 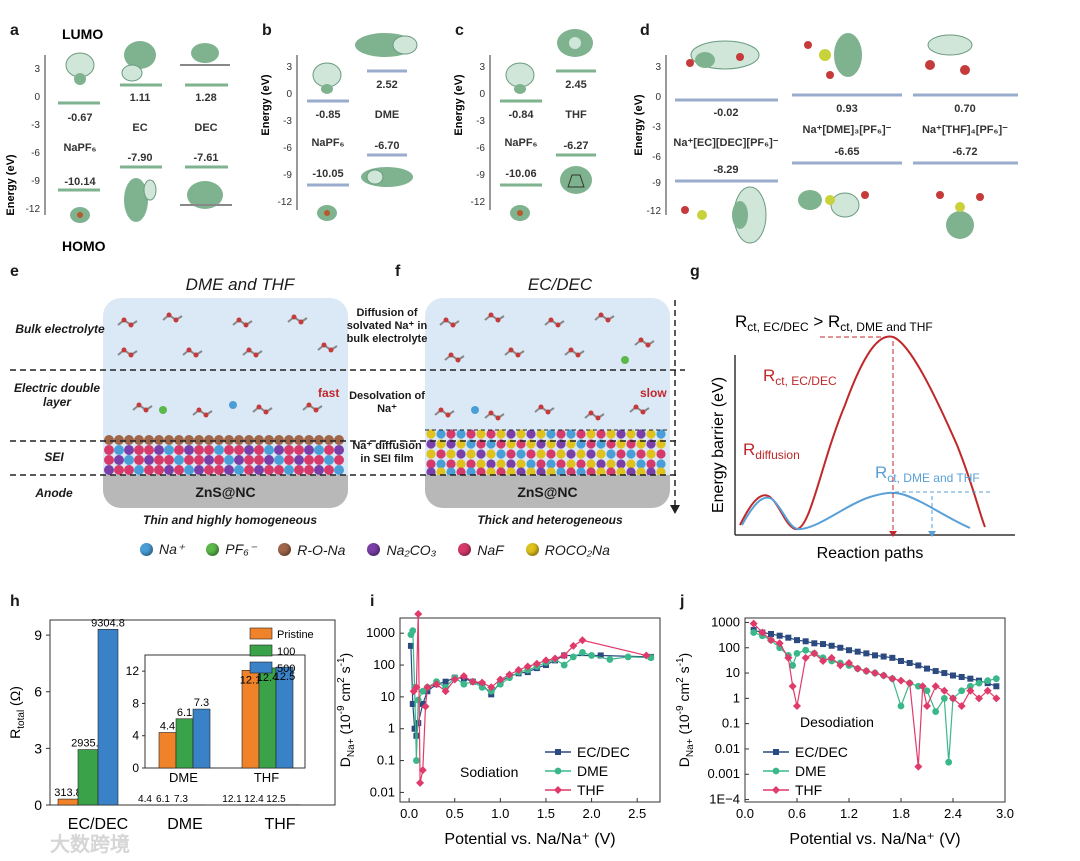 What do you see at coordinates (725, 143) in the screenshot?
I see `complex-name: Na⁺[EC][DEC][PF₆]⁻` at bounding box center [725, 143].